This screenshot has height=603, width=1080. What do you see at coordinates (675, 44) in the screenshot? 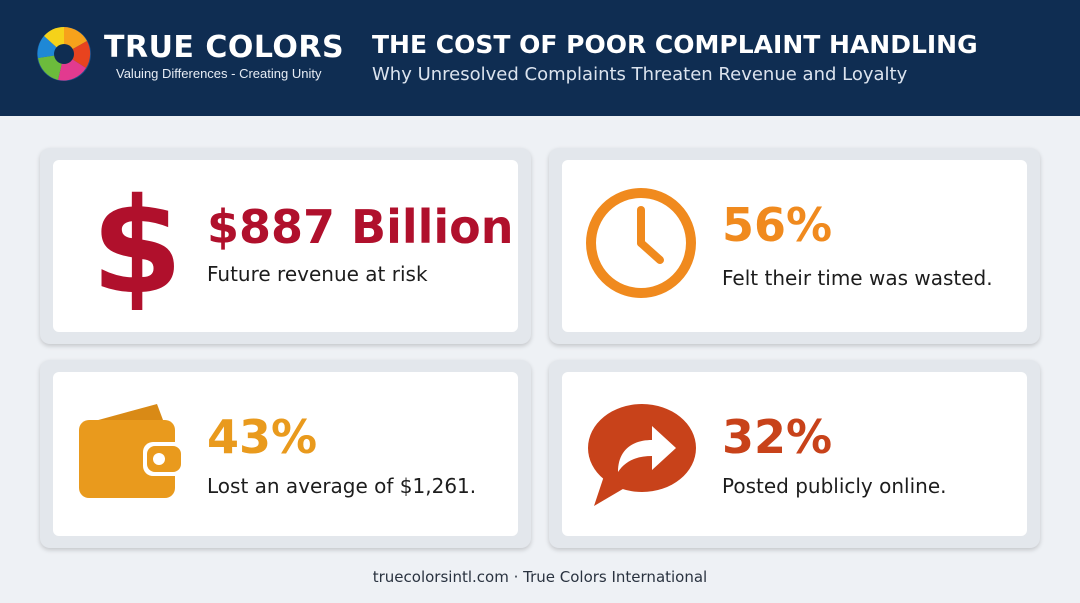
I see `page-title: THE COST OF POOR COMPLAINT HANDLING` at bounding box center [675, 44].